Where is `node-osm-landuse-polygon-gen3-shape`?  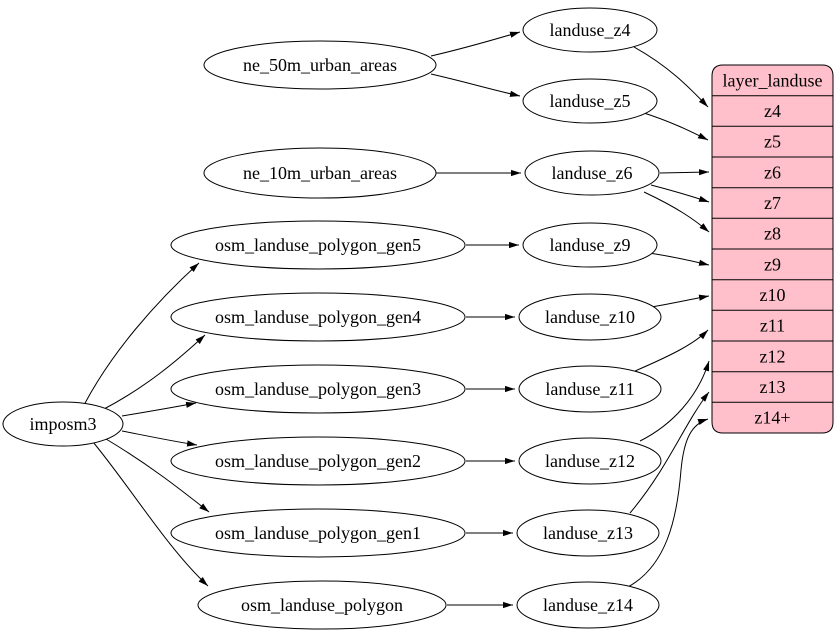
node-osm-landuse-polygon-gen3-shape is located at coordinates (318, 389).